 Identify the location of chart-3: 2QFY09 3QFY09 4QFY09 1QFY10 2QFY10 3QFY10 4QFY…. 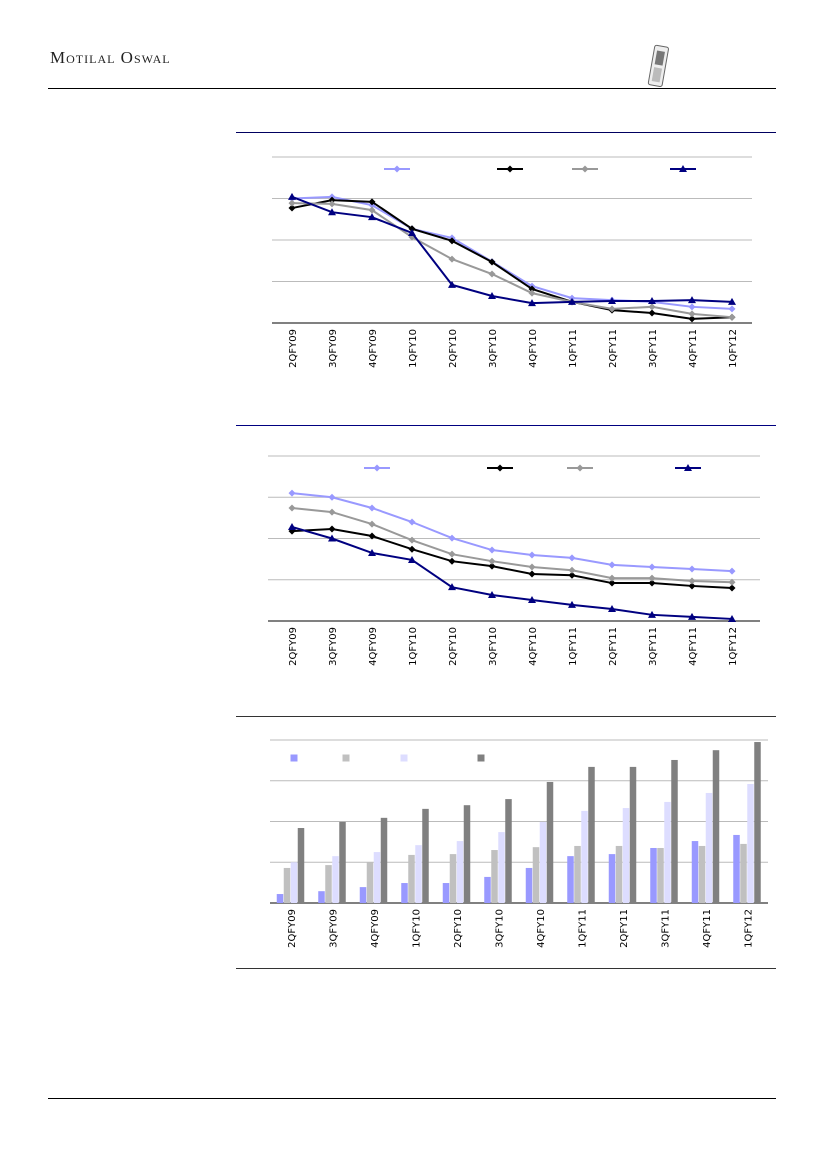
(519, 843).